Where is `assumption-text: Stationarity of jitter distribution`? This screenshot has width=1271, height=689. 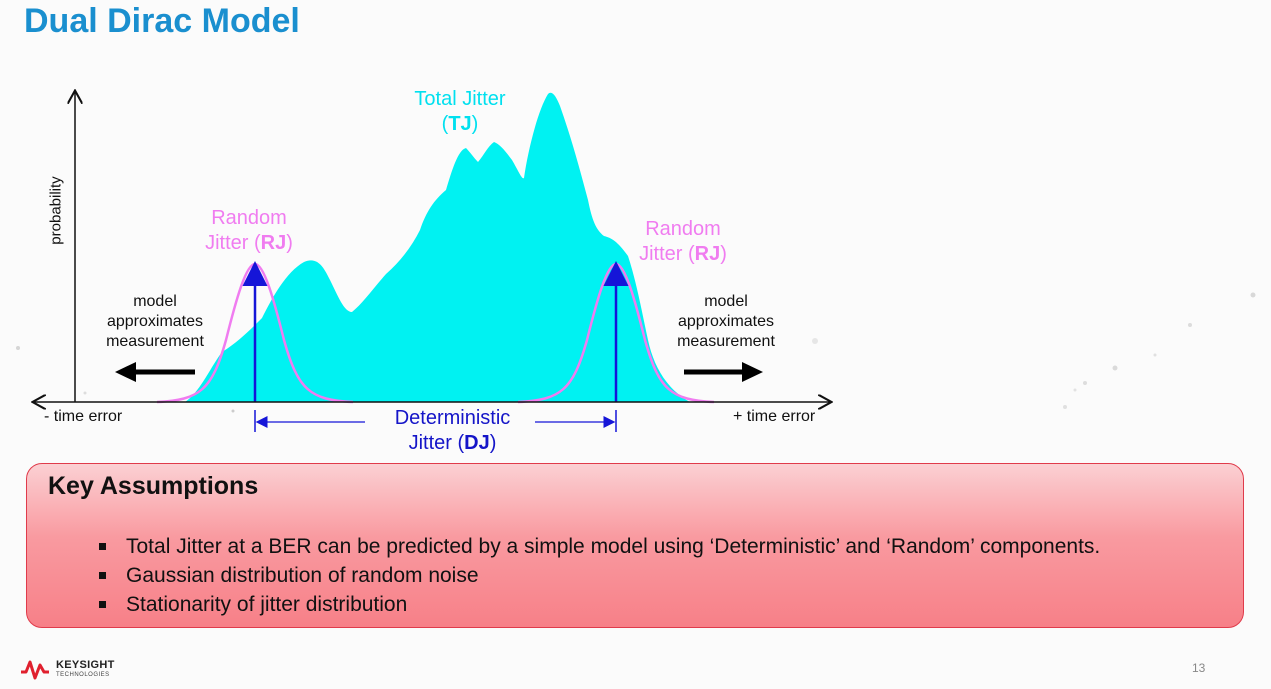
assumption-text: Stationarity of jitter distribution is located at coordinates (267, 604).